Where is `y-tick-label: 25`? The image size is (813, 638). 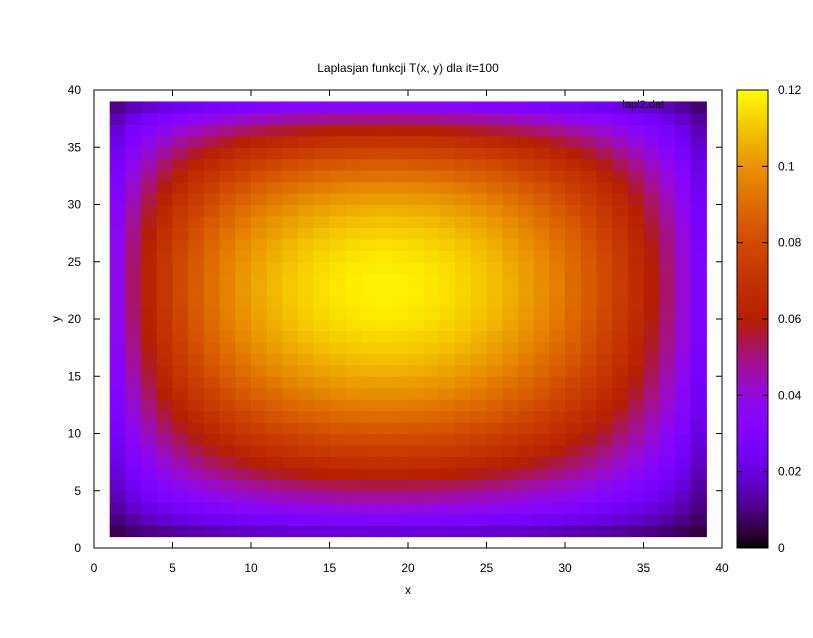
y-tick-label: 25 is located at coordinates (75, 262).